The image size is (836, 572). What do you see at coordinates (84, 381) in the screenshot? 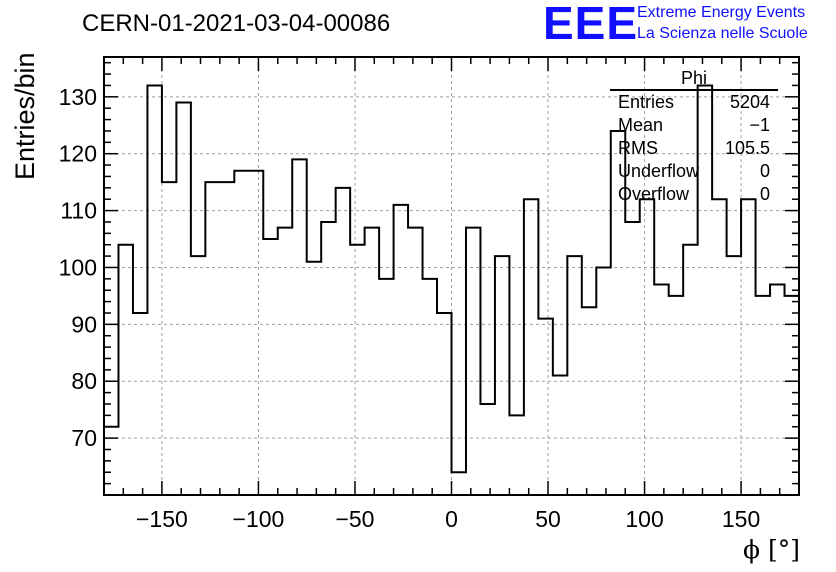
I see `y-tick-label: 80` at bounding box center [84, 381].